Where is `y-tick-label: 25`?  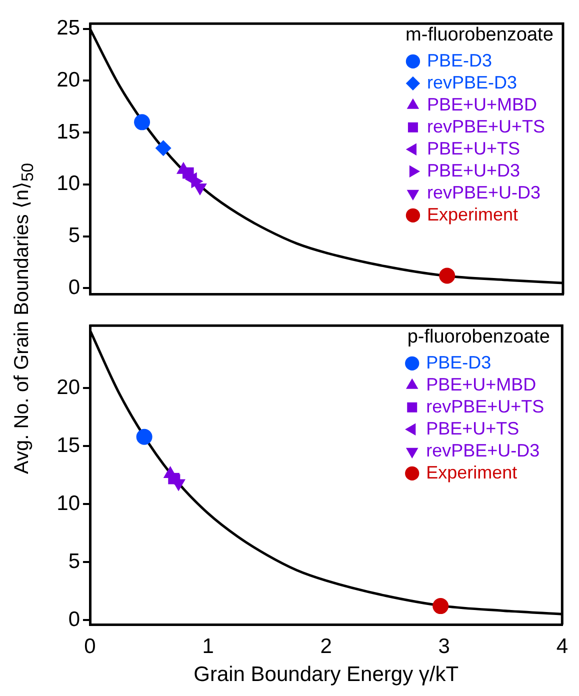
y-tick-label: 25 is located at coordinates (68, 28).